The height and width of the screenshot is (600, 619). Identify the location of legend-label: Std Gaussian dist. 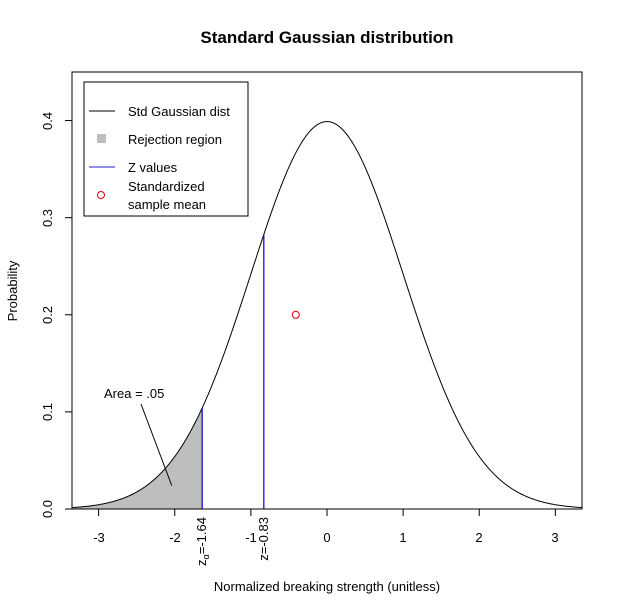
(179, 111).